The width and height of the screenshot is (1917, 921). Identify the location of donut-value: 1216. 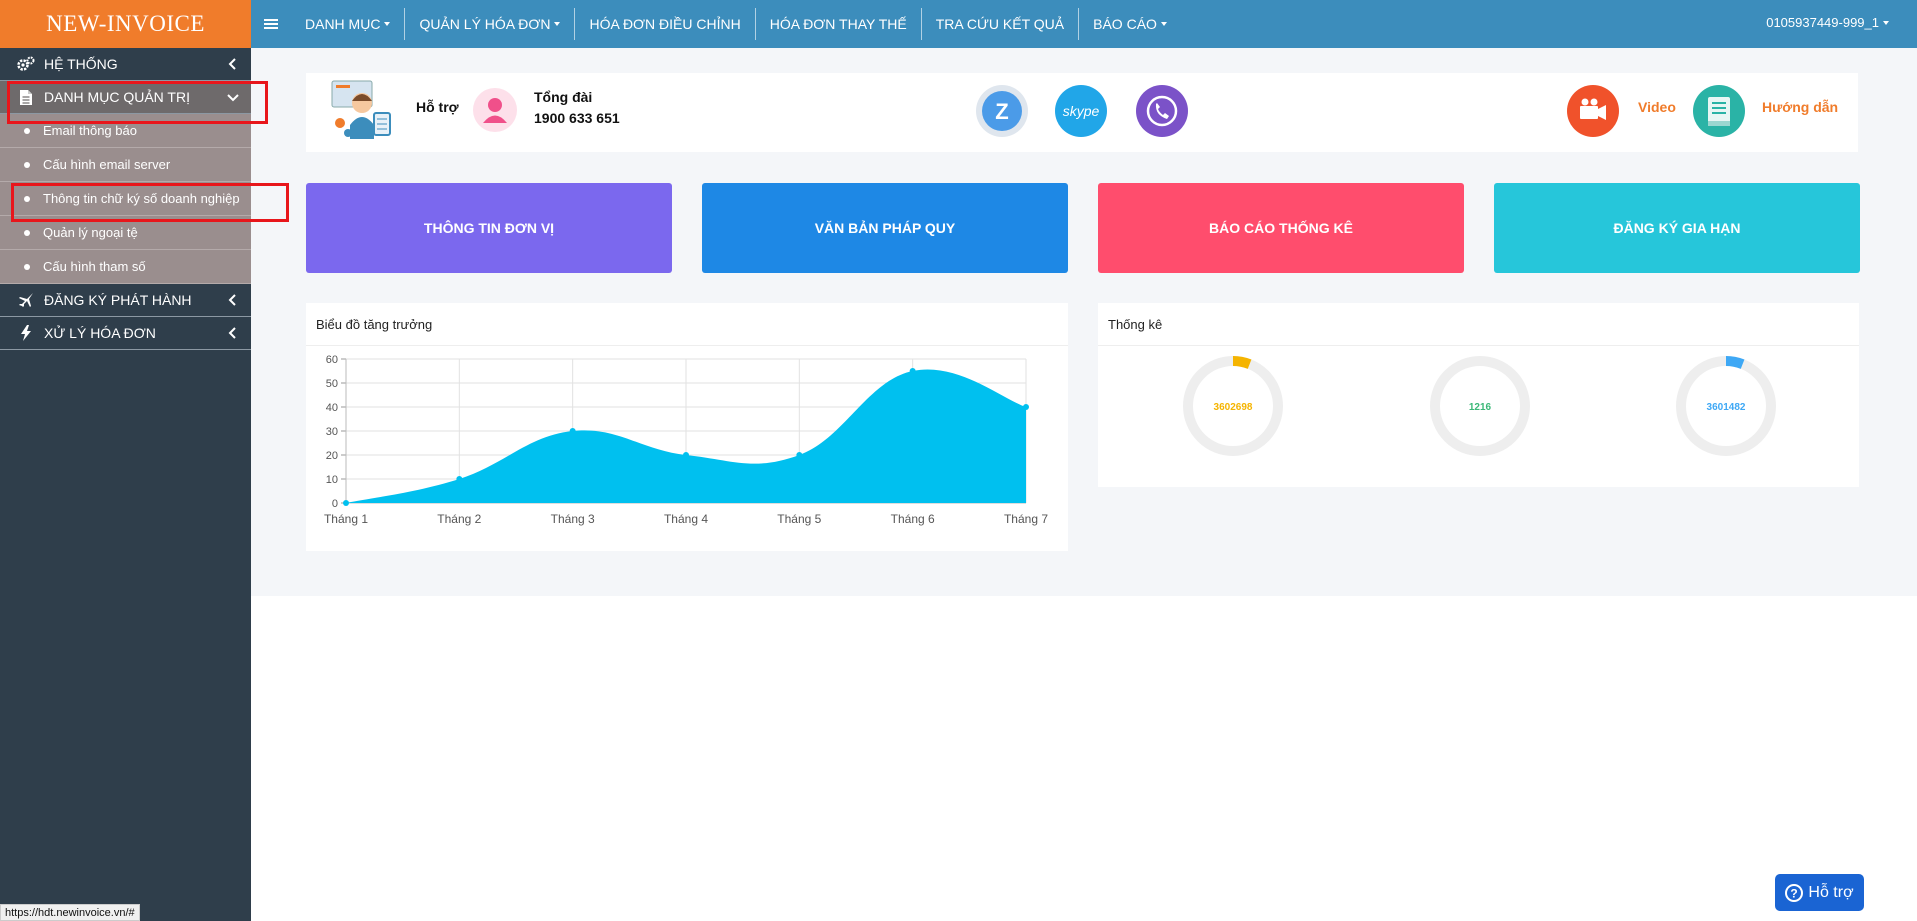
(1480, 407).